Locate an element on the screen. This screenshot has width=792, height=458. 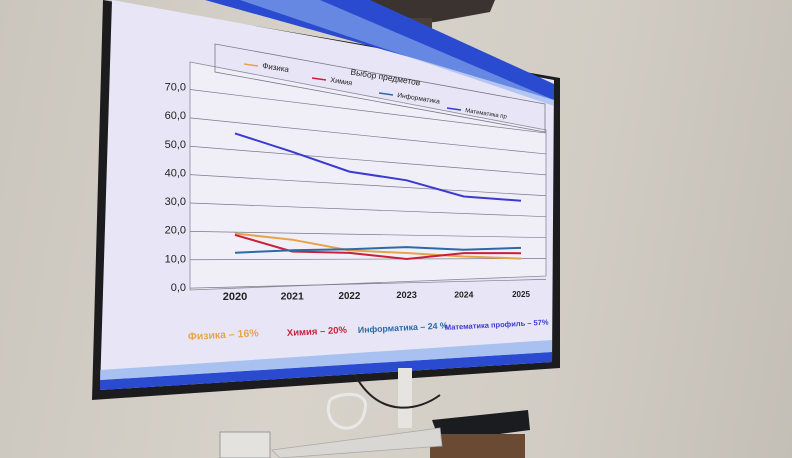
slide-bottom-band-light is located at coordinates (326, 360).